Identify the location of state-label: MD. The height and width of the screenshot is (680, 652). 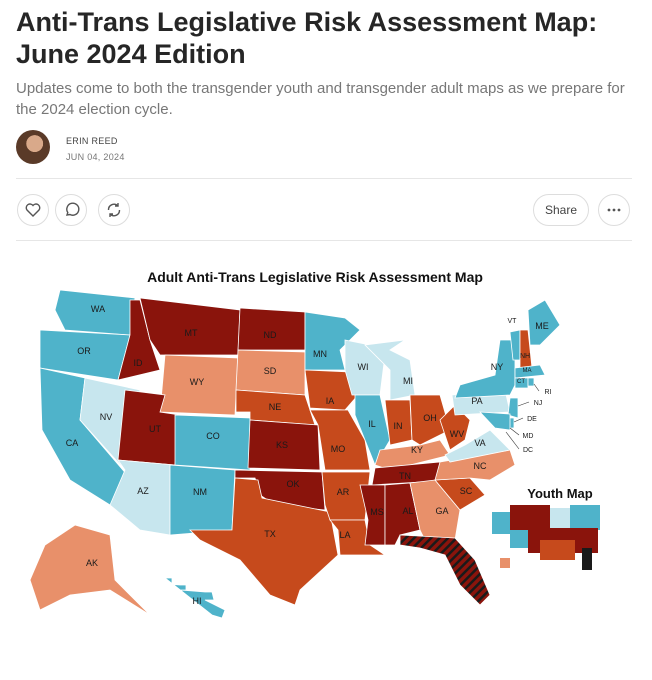
(528, 436).